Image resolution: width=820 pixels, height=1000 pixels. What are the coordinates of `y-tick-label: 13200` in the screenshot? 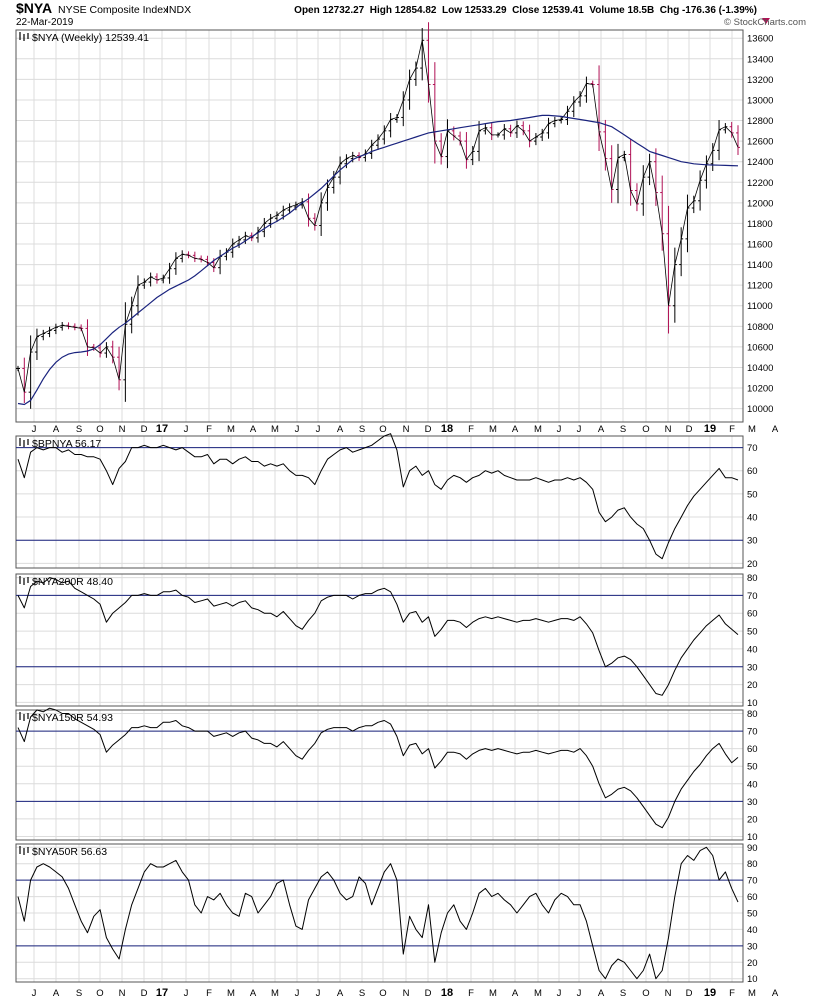 It's located at (760, 80).